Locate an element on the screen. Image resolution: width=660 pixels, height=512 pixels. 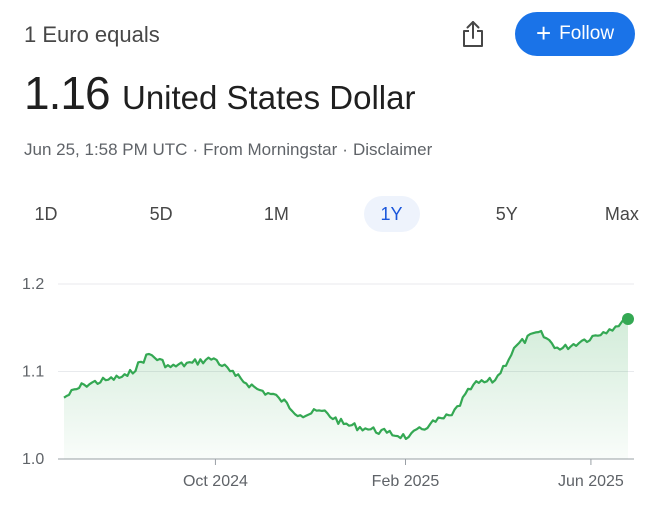
follow-label: Follow is located at coordinates (587, 33).